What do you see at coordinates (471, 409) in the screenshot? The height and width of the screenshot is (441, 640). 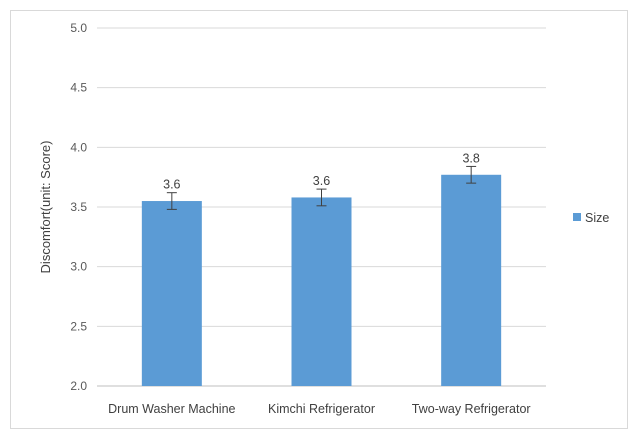 I see `x-category-label: Two-way Refrigerator` at bounding box center [471, 409].